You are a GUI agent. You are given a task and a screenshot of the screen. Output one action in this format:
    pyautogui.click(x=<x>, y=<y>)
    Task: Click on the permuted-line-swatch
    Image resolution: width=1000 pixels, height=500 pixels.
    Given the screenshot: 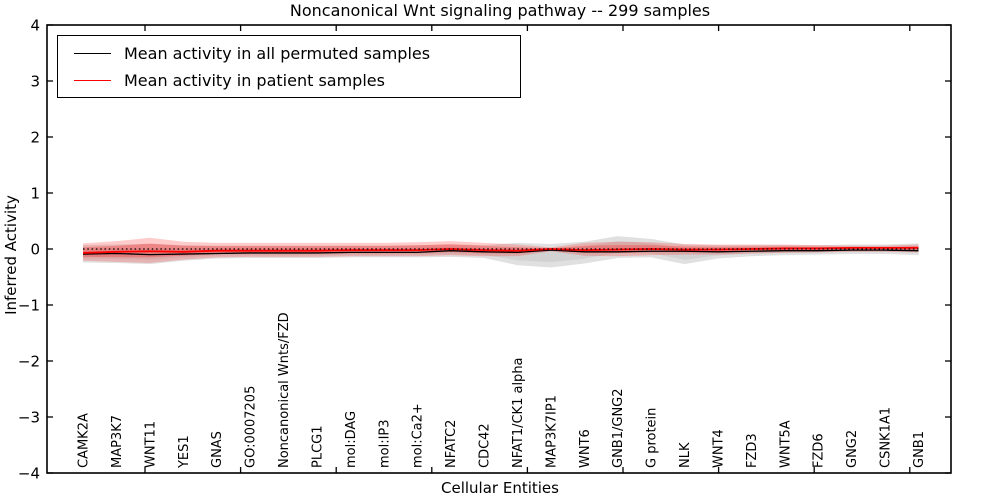 What is the action you would take?
    pyautogui.click(x=92, y=53)
    